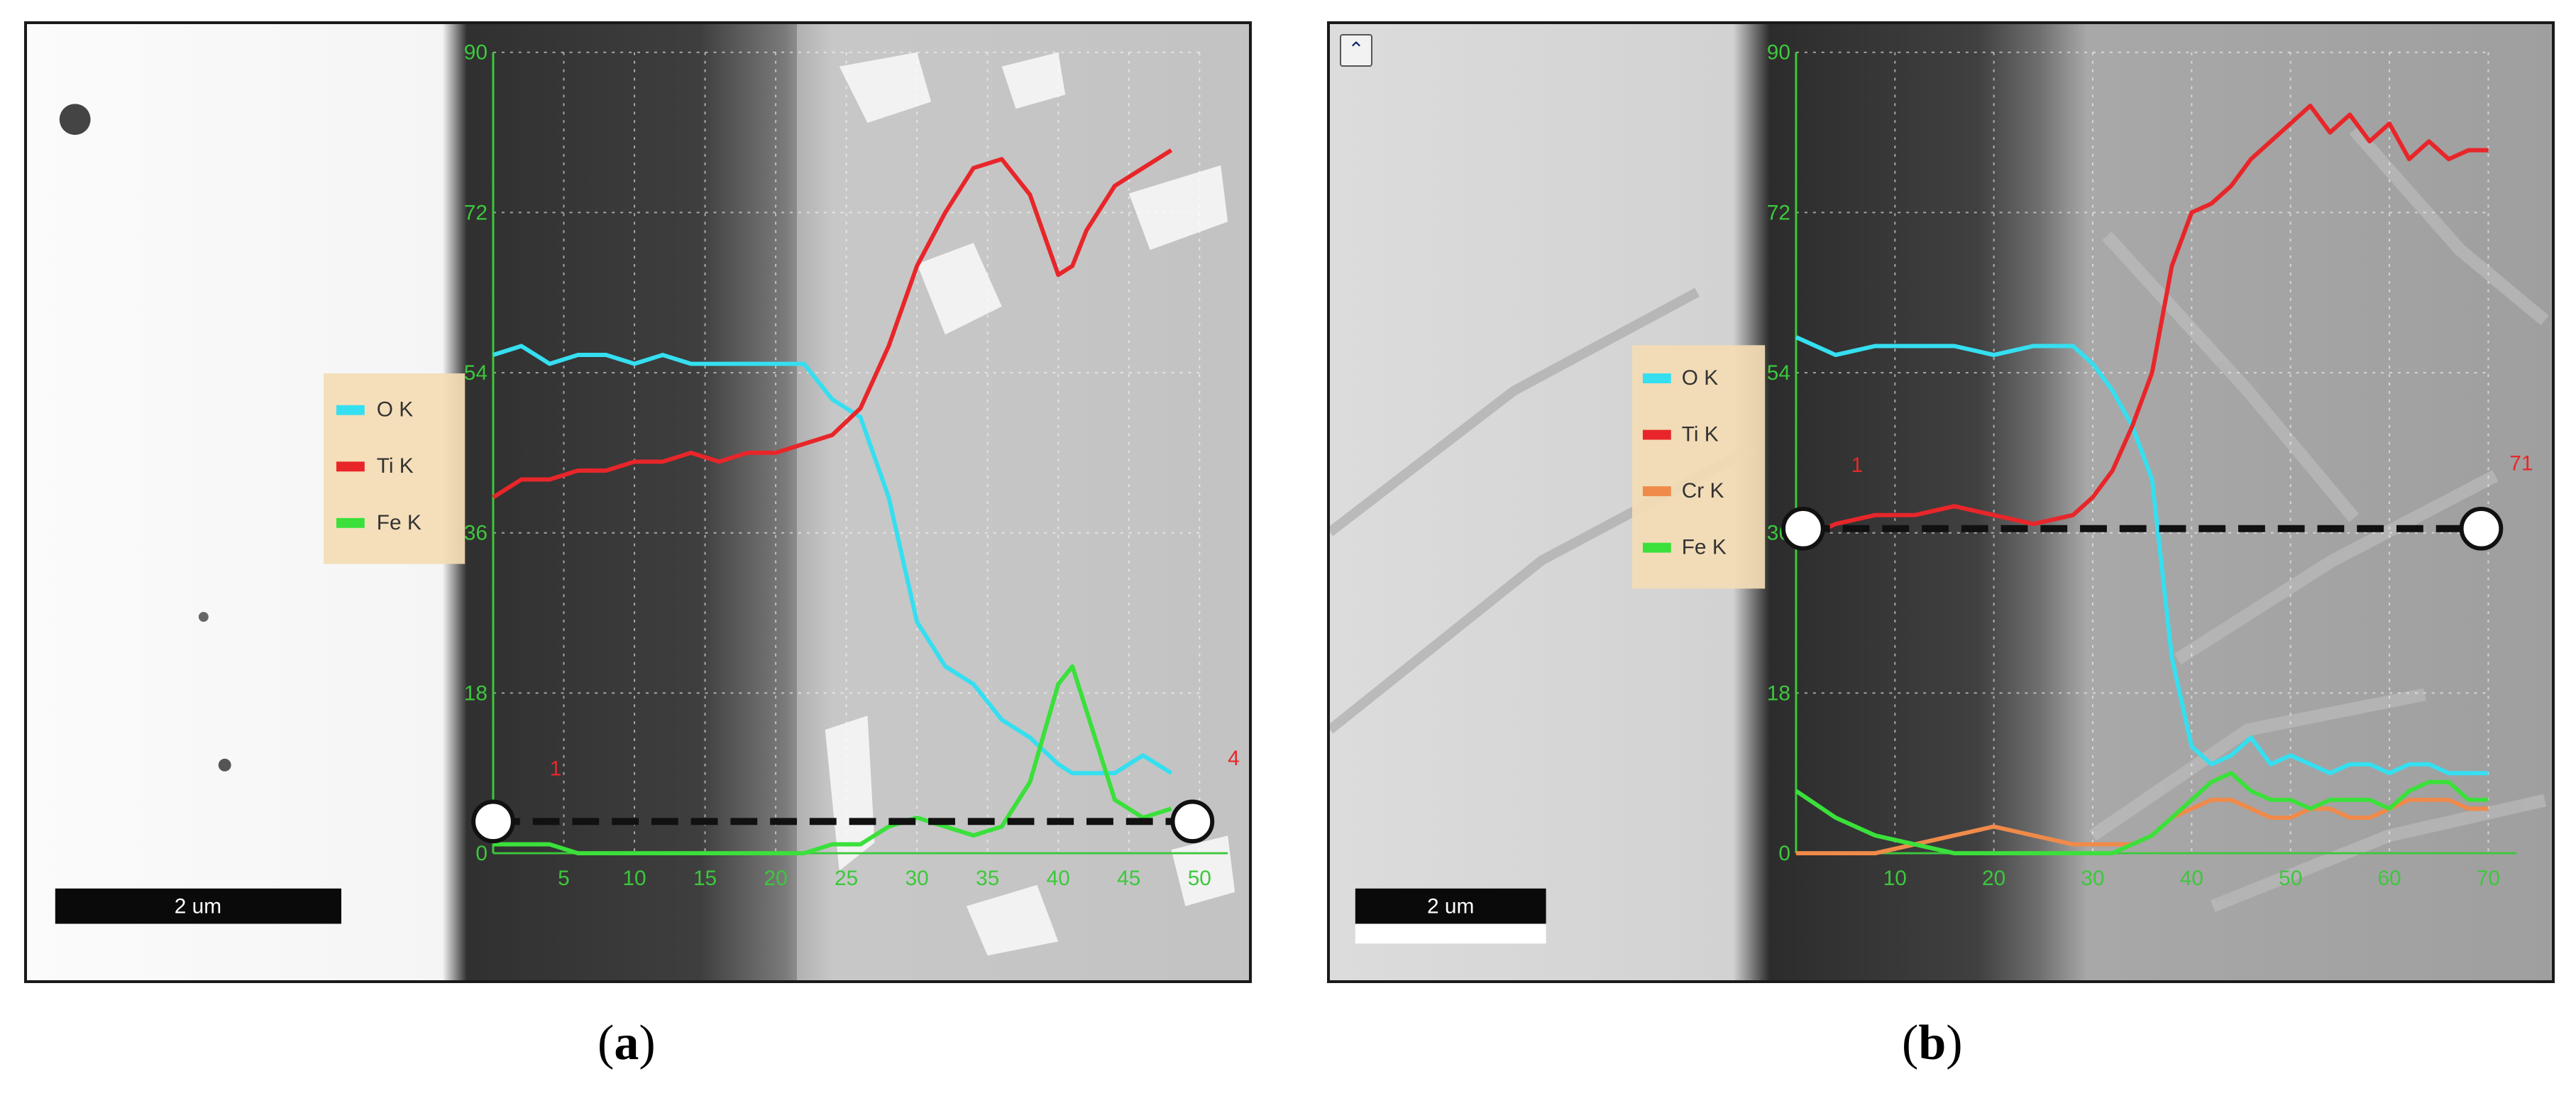 The image size is (2576, 1108). I want to click on x-tick-label: 5, so click(564, 879).